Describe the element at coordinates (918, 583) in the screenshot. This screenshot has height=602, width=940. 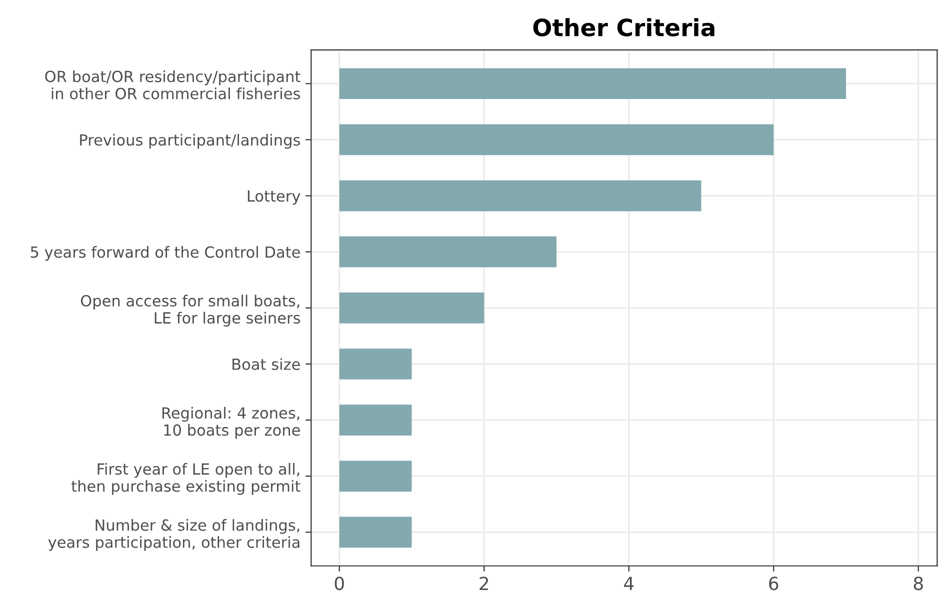
I see `x-tick-label: 8` at that location.